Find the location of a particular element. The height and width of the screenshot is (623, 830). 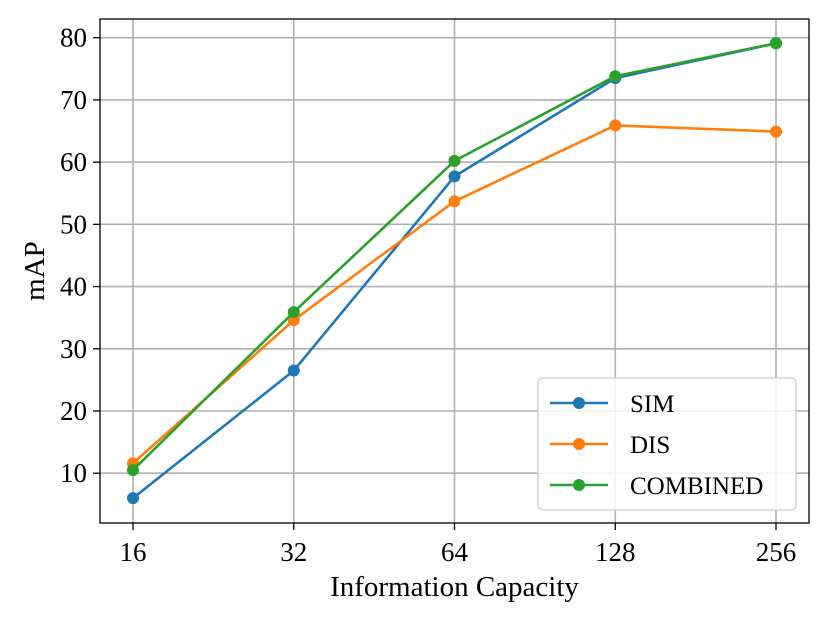

legend-item-dis: DIS is located at coordinates (610, 445).